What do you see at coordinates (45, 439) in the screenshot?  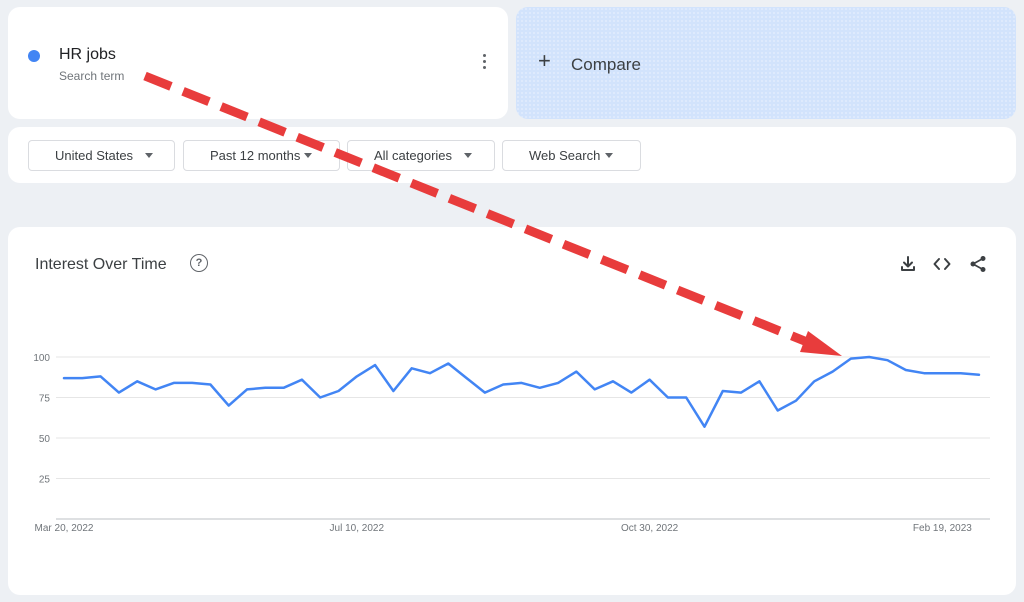 I see `y-tick-label: 50` at bounding box center [45, 439].